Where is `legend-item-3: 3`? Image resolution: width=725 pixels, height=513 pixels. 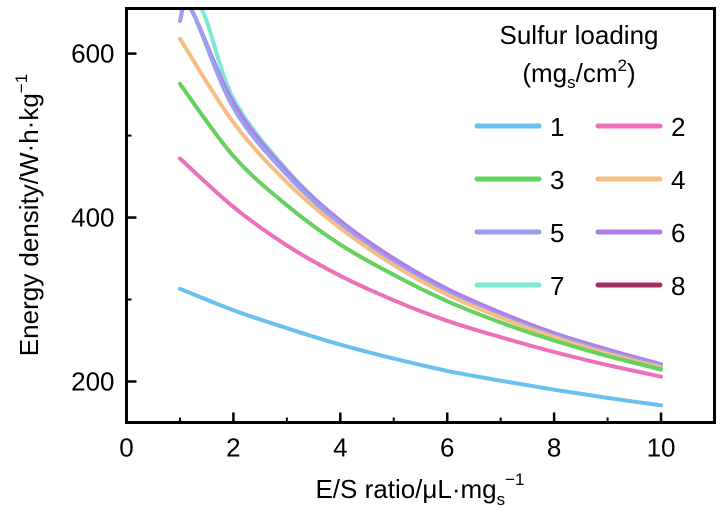
legend-item-3: 3 is located at coordinates (519, 180).